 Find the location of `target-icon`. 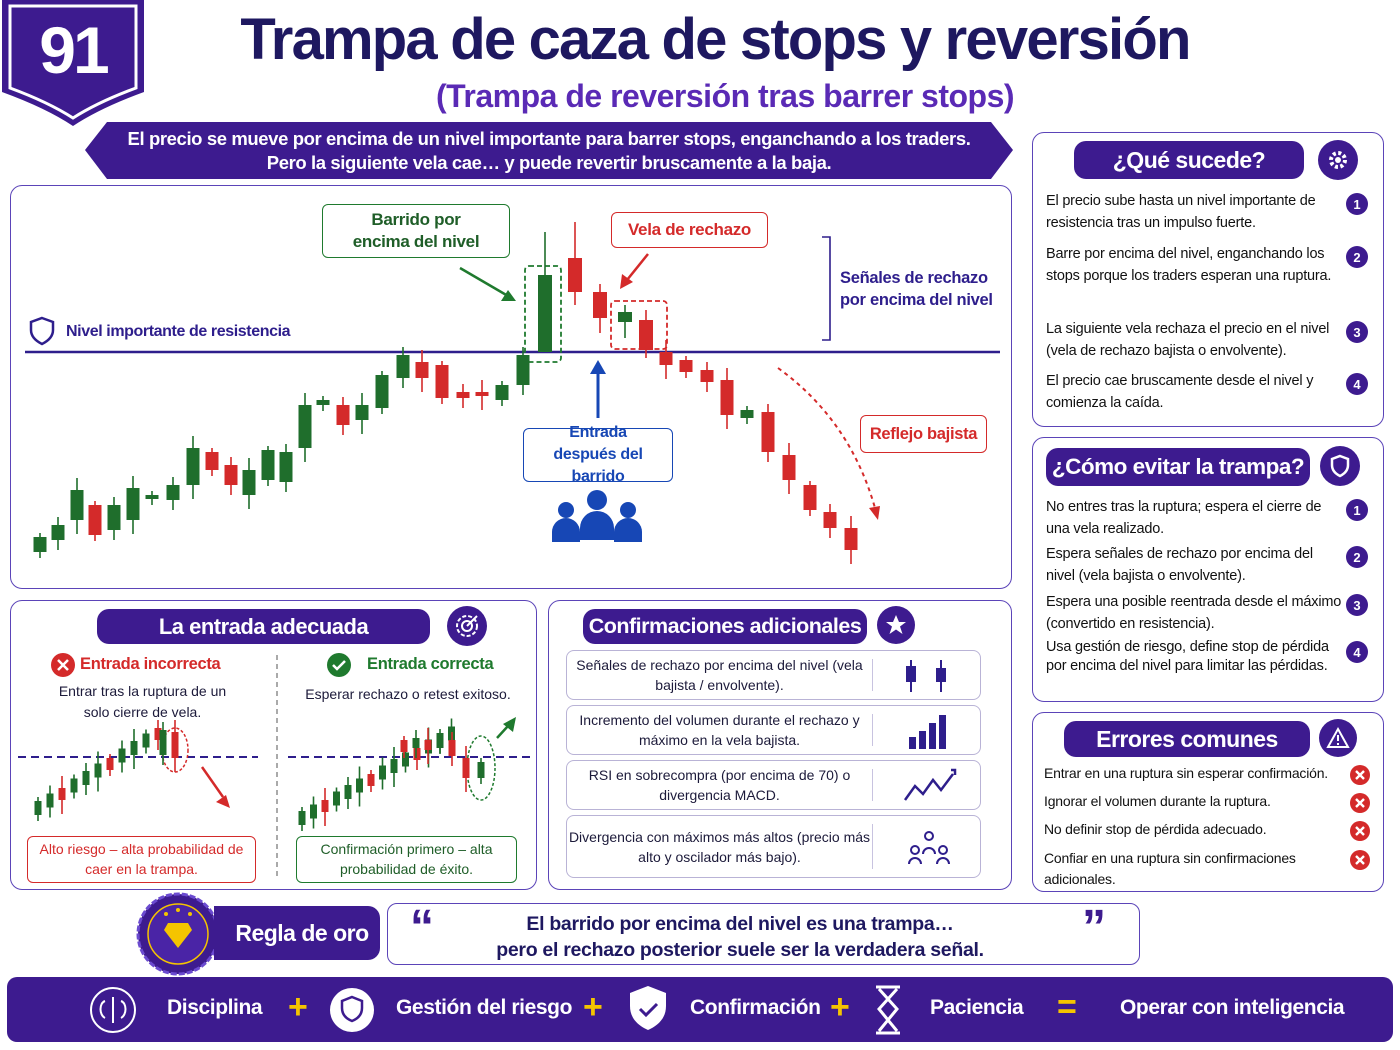

target-icon is located at coordinates (467, 626).